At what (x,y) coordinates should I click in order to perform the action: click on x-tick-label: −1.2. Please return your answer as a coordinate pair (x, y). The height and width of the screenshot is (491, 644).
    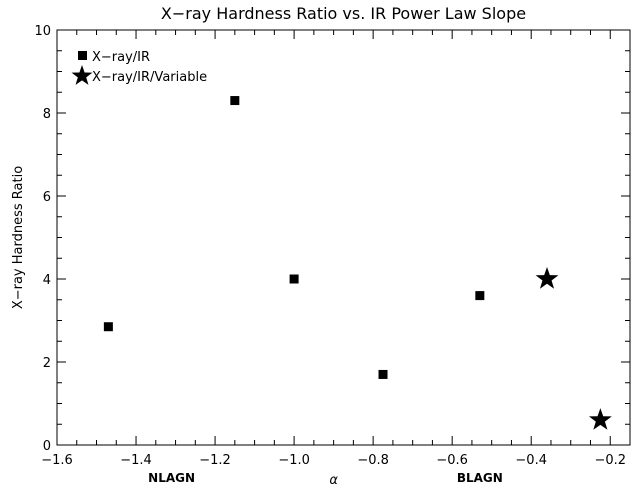
    Looking at the image, I should click on (215, 460).